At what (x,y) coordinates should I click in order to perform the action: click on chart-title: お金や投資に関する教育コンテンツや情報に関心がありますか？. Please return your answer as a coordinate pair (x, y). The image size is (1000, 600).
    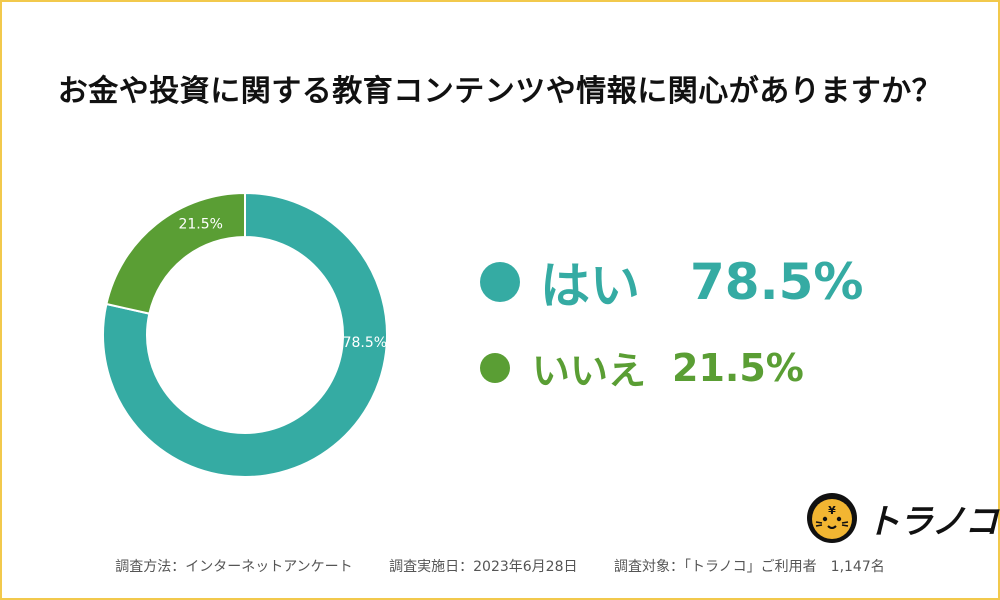
    Looking at the image, I should click on (500, 91).